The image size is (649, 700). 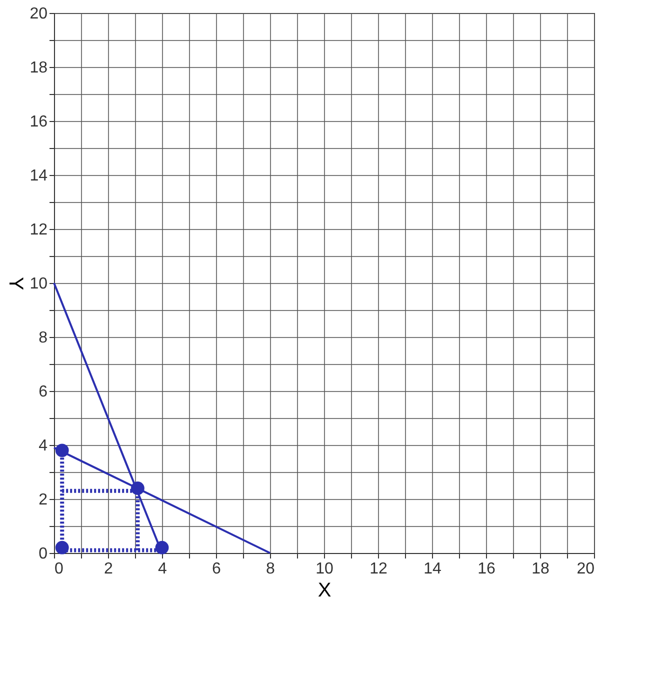 What do you see at coordinates (39, 68) in the screenshot?
I see `y-tick-label: 18` at bounding box center [39, 68].